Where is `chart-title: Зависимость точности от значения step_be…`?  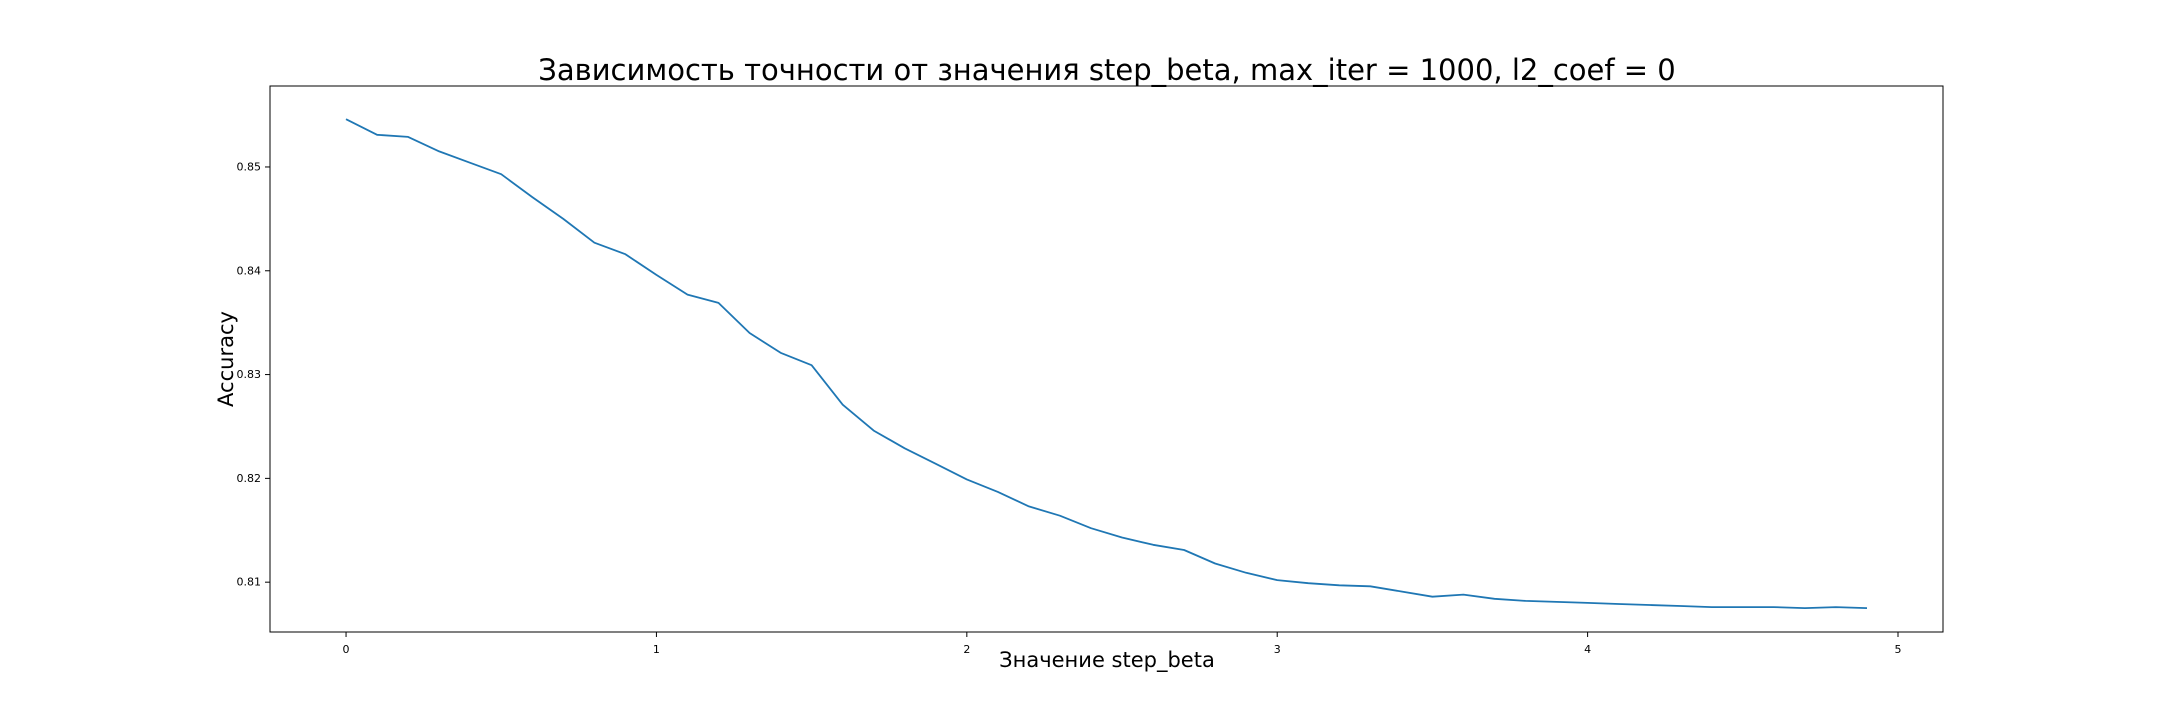 chart-title: Зависимость точности от значения step_be… is located at coordinates (1107, 70).